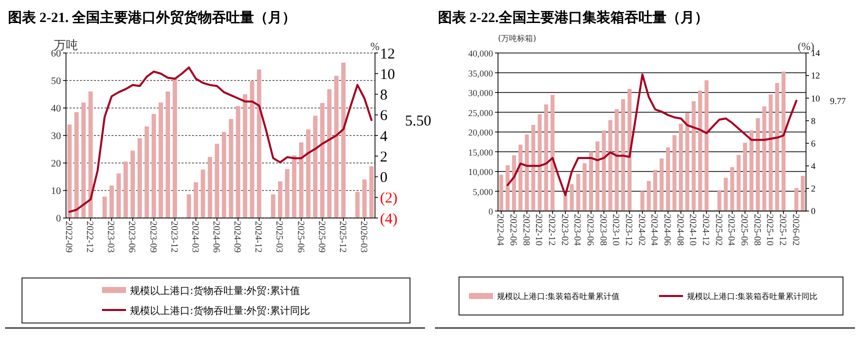  What do you see at coordinates (641, 230) in the screenshot?
I see `x-tick-label: 2024-02` at bounding box center [641, 230].